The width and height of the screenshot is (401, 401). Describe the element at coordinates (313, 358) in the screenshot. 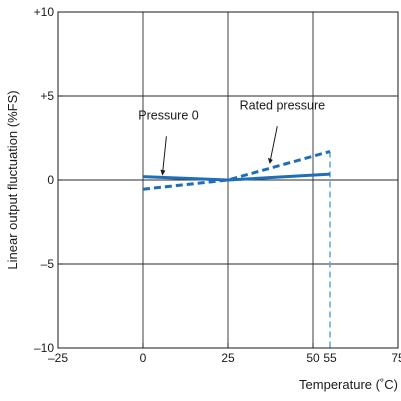

I see `x-tick-label: 50` at that location.